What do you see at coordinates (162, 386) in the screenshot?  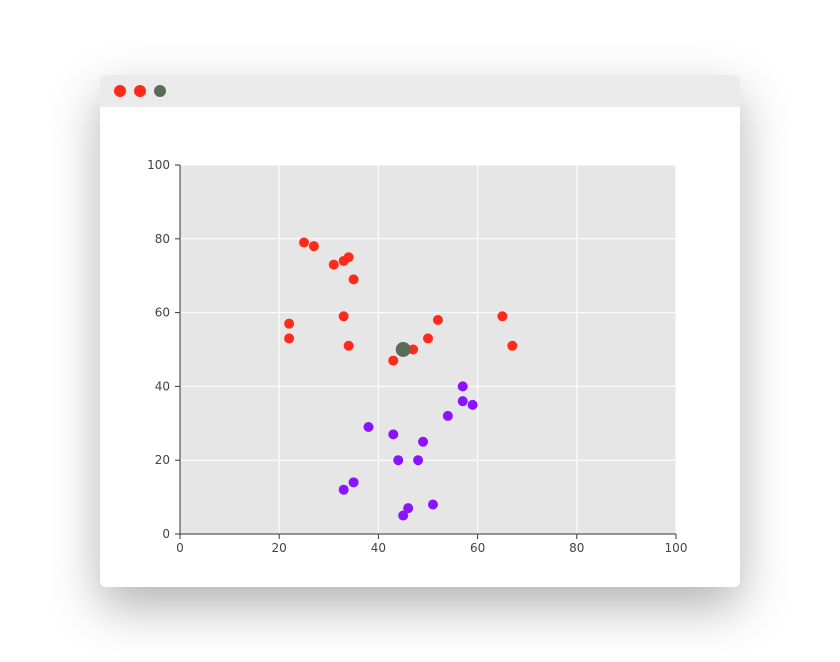 I see `y-tick-label: 40` at bounding box center [162, 386].